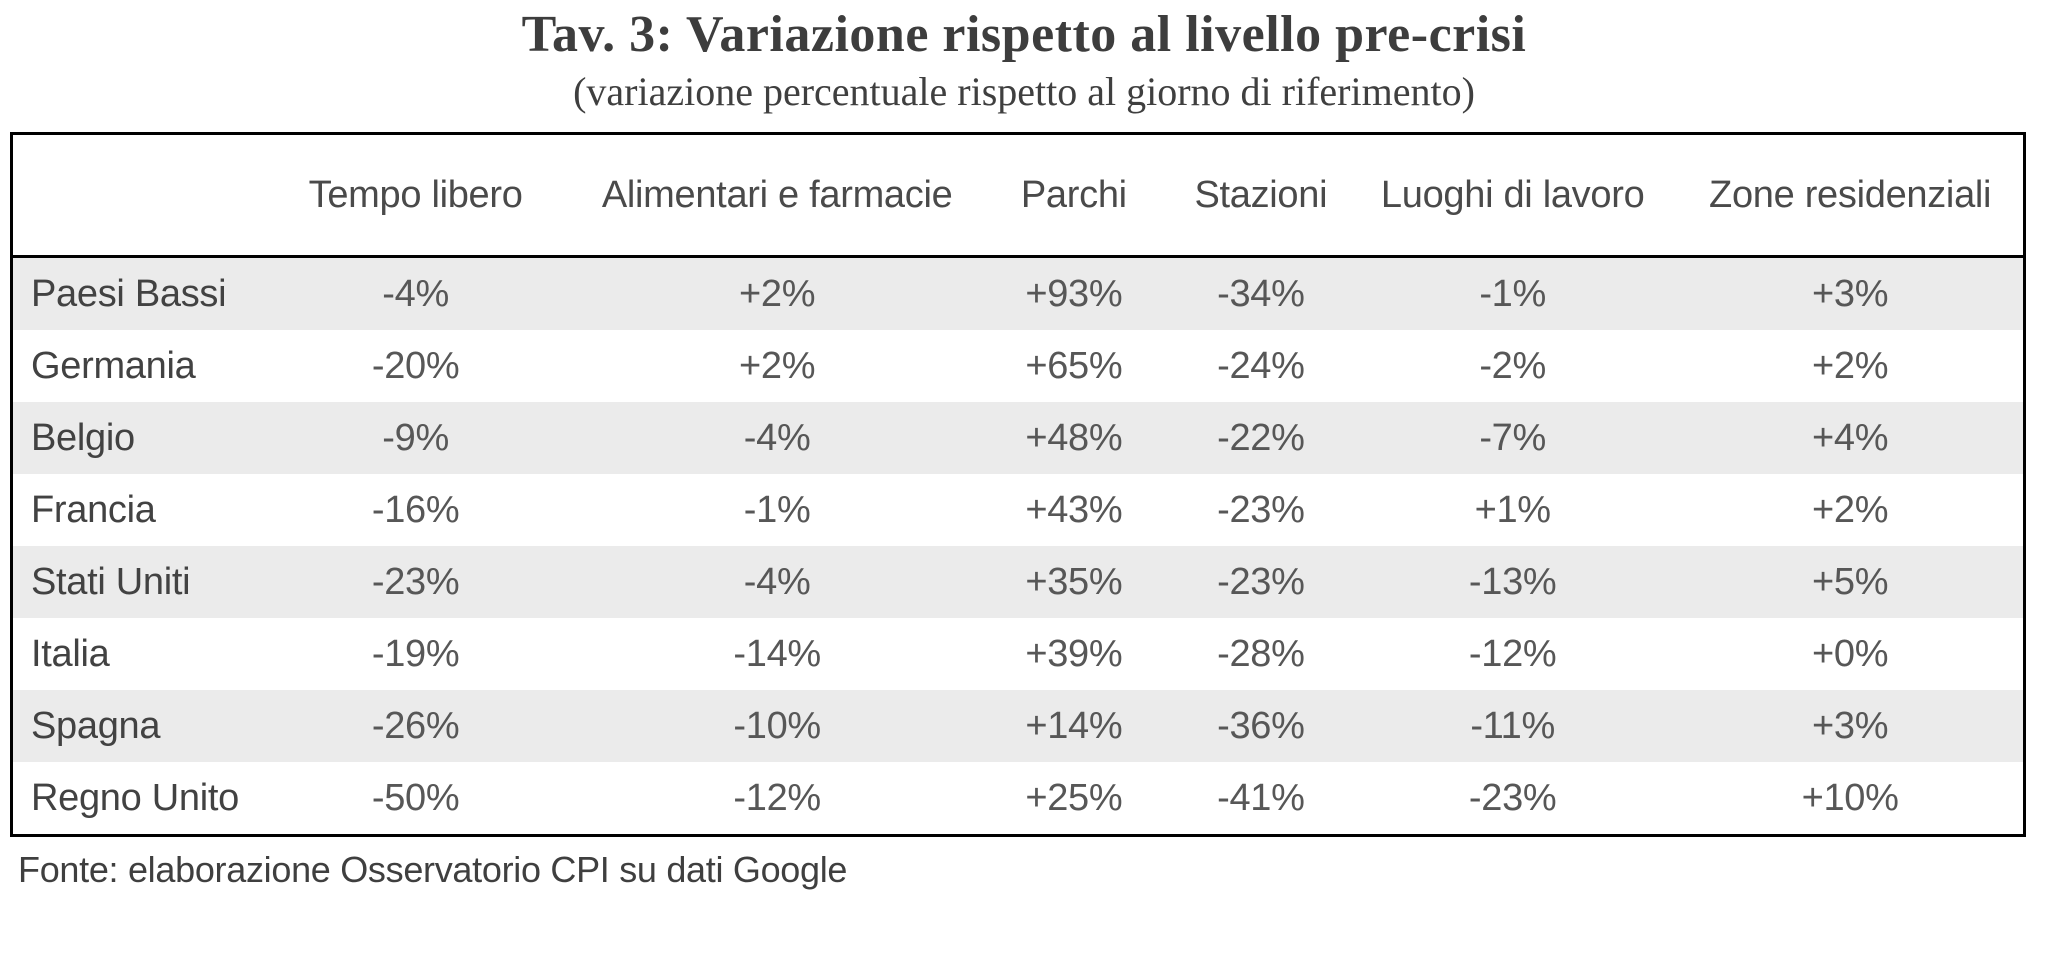 The image size is (2048, 953). What do you see at coordinates (113, 365) in the screenshot?
I see `row-label: Germania` at bounding box center [113, 365].